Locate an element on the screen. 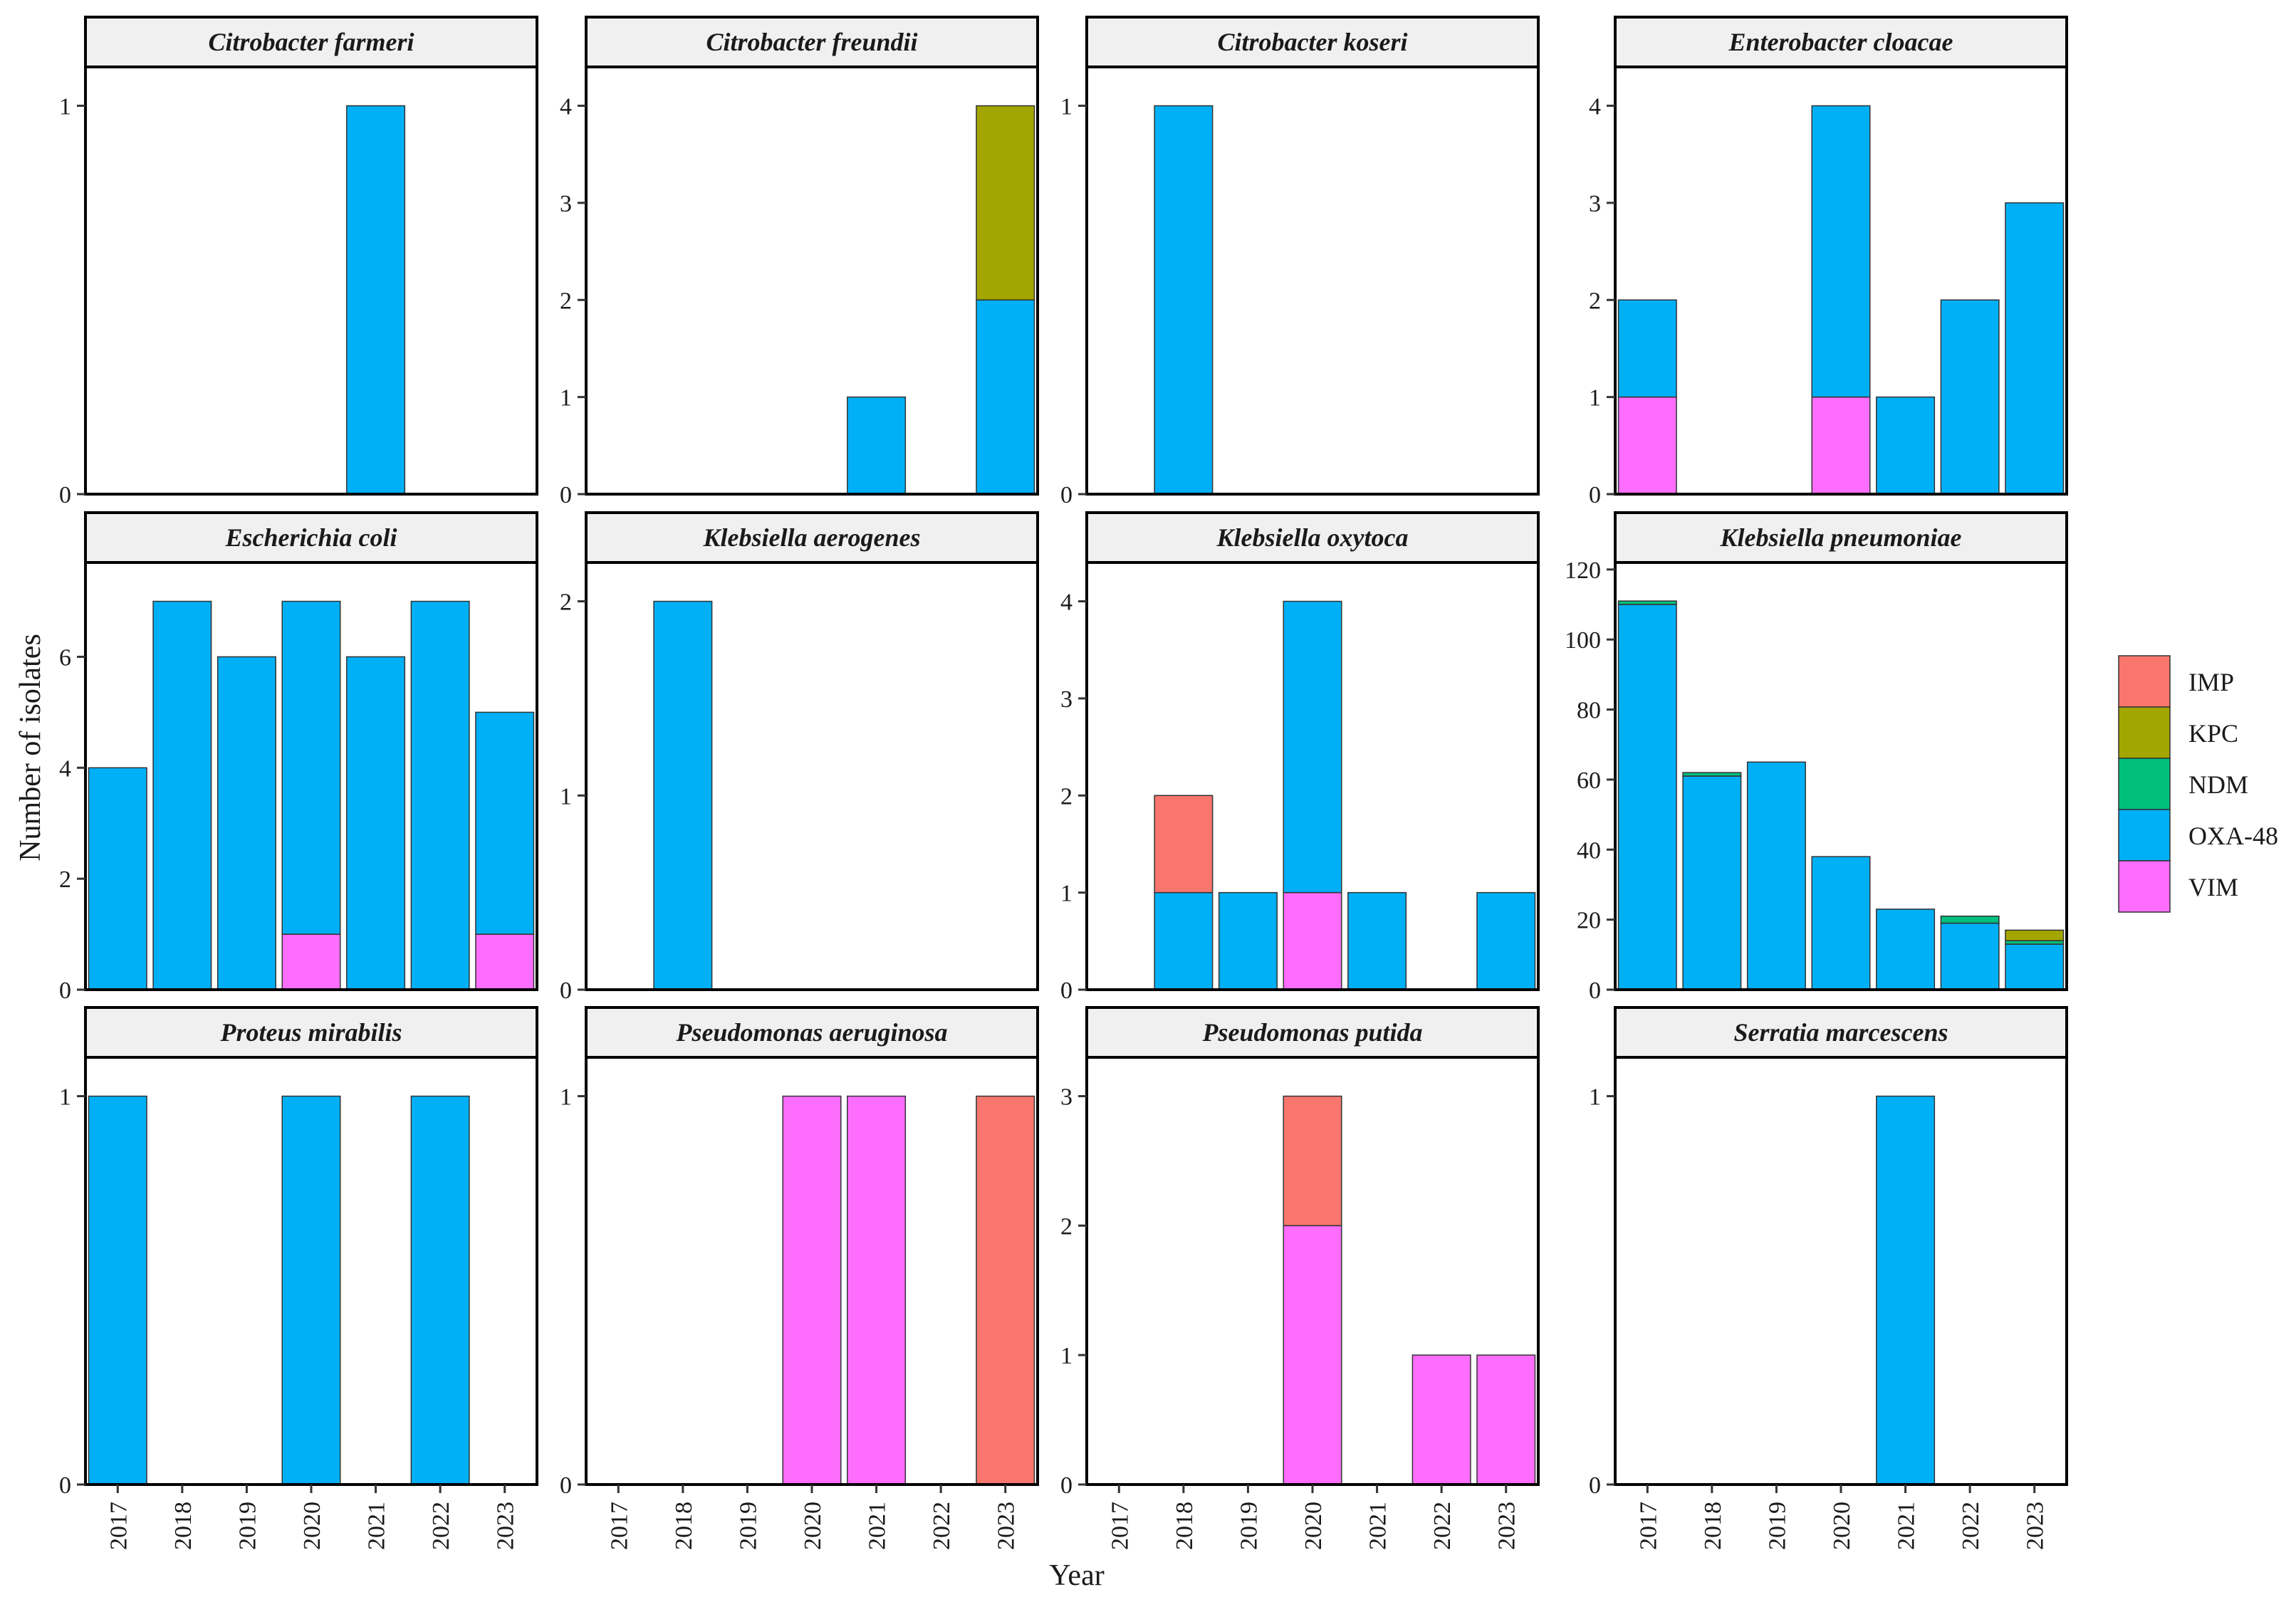 This screenshot has width=2296, height=1602. x-axis-title: Year is located at coordinates (1076, 1575).